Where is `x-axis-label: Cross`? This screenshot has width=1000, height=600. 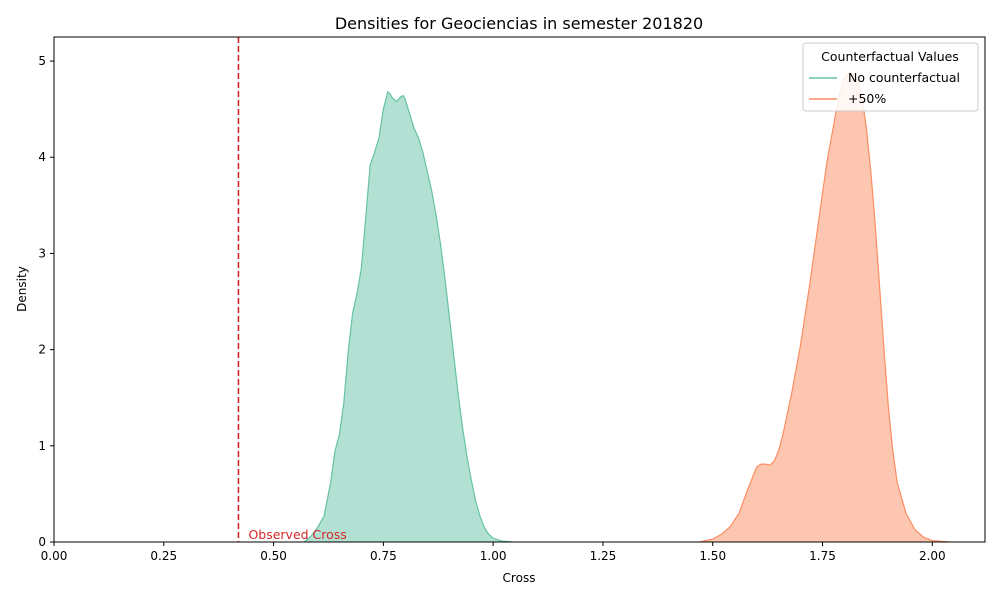 x-axis-label: Cross is located at coordinates (519, 578).